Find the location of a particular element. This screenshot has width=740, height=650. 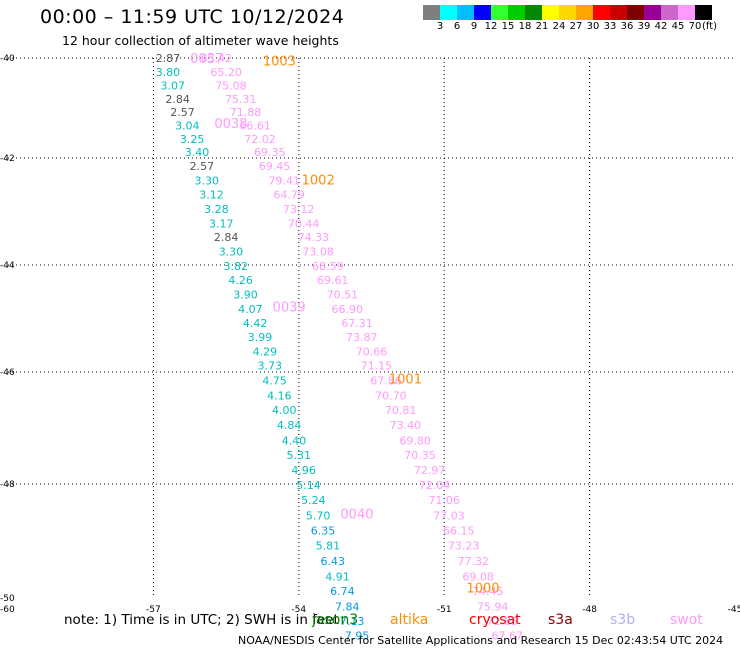

swot-wave-height: 75.08 is located at coordinates (231, 86).